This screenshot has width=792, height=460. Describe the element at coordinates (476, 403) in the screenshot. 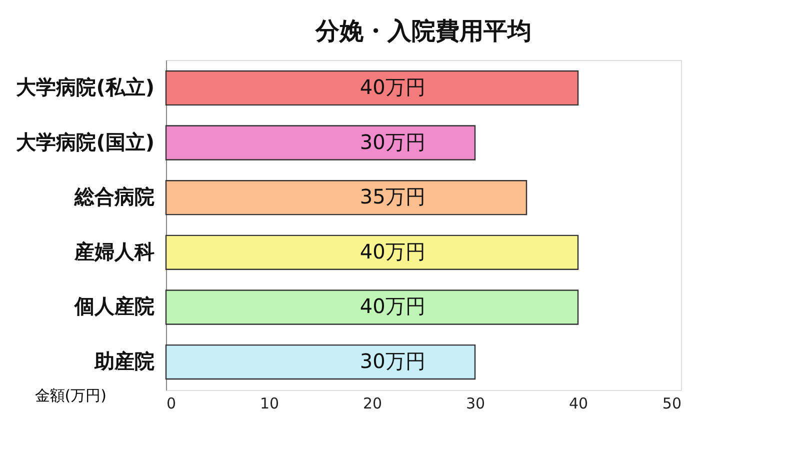

I see `x-tick-label: 30` at that location.